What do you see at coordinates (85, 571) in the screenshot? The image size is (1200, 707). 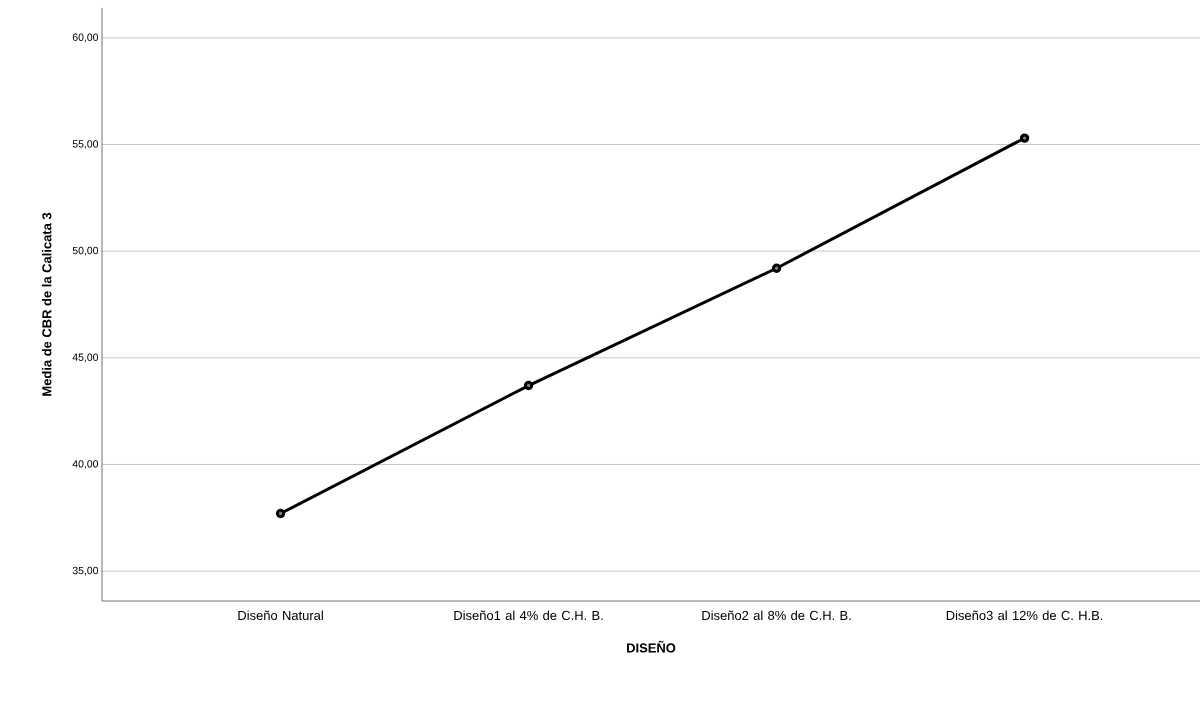 I see `y-tick-label: 35,00` at bounding box center [85, 571].